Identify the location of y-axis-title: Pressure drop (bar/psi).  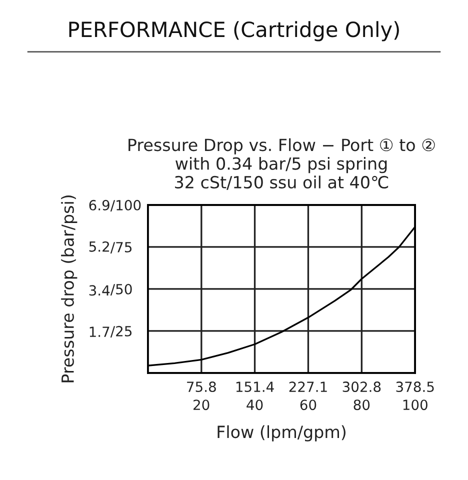
(69, 289).